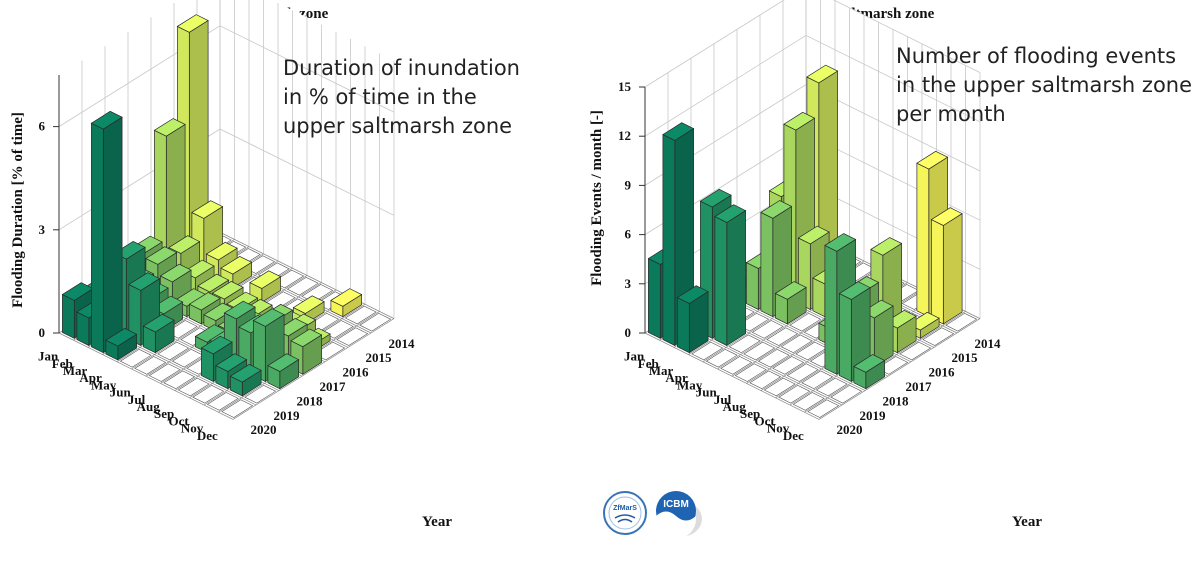 The height and width of the screenshot is (573, 1200). I want to click on grid-line, so click(226, 76).